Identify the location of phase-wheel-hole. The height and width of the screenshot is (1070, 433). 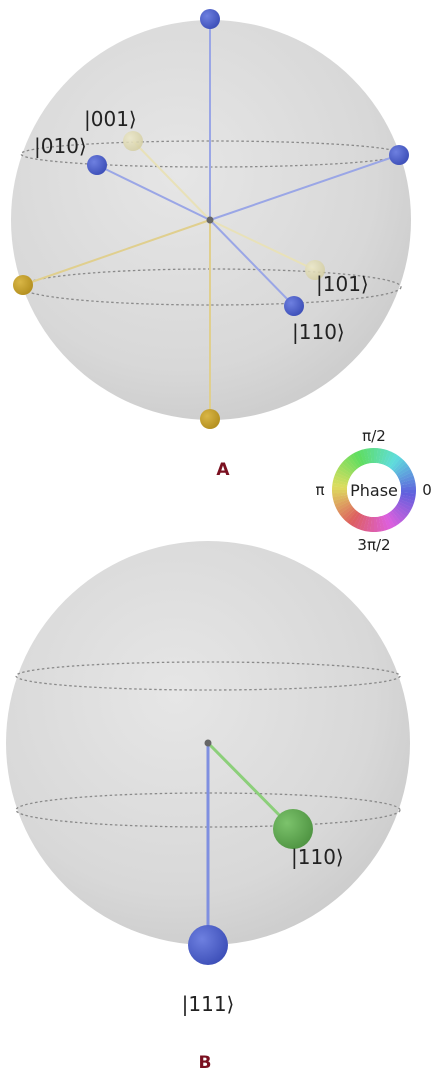
(374, 490).